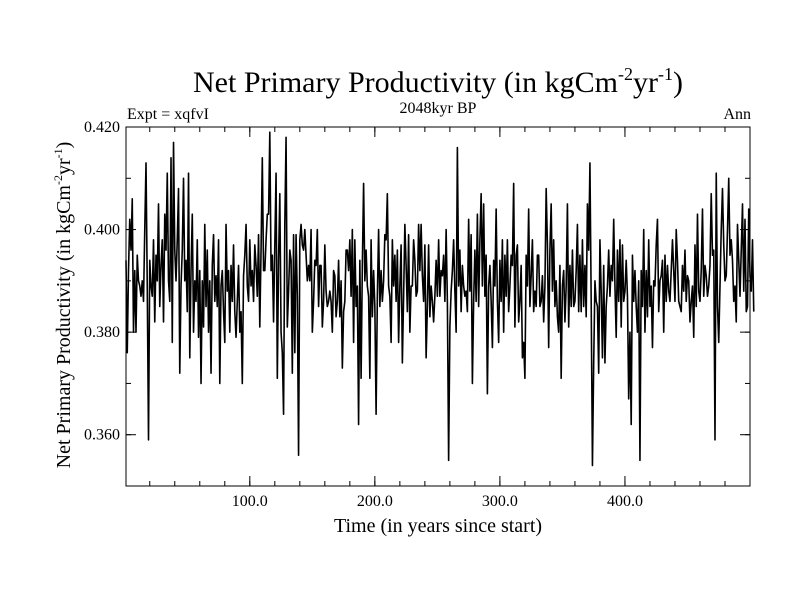 Image resolution: width=800 pixels, height=600 pixels. I want to click on x-axis-label: Time (in years since start), so click(438, 526).